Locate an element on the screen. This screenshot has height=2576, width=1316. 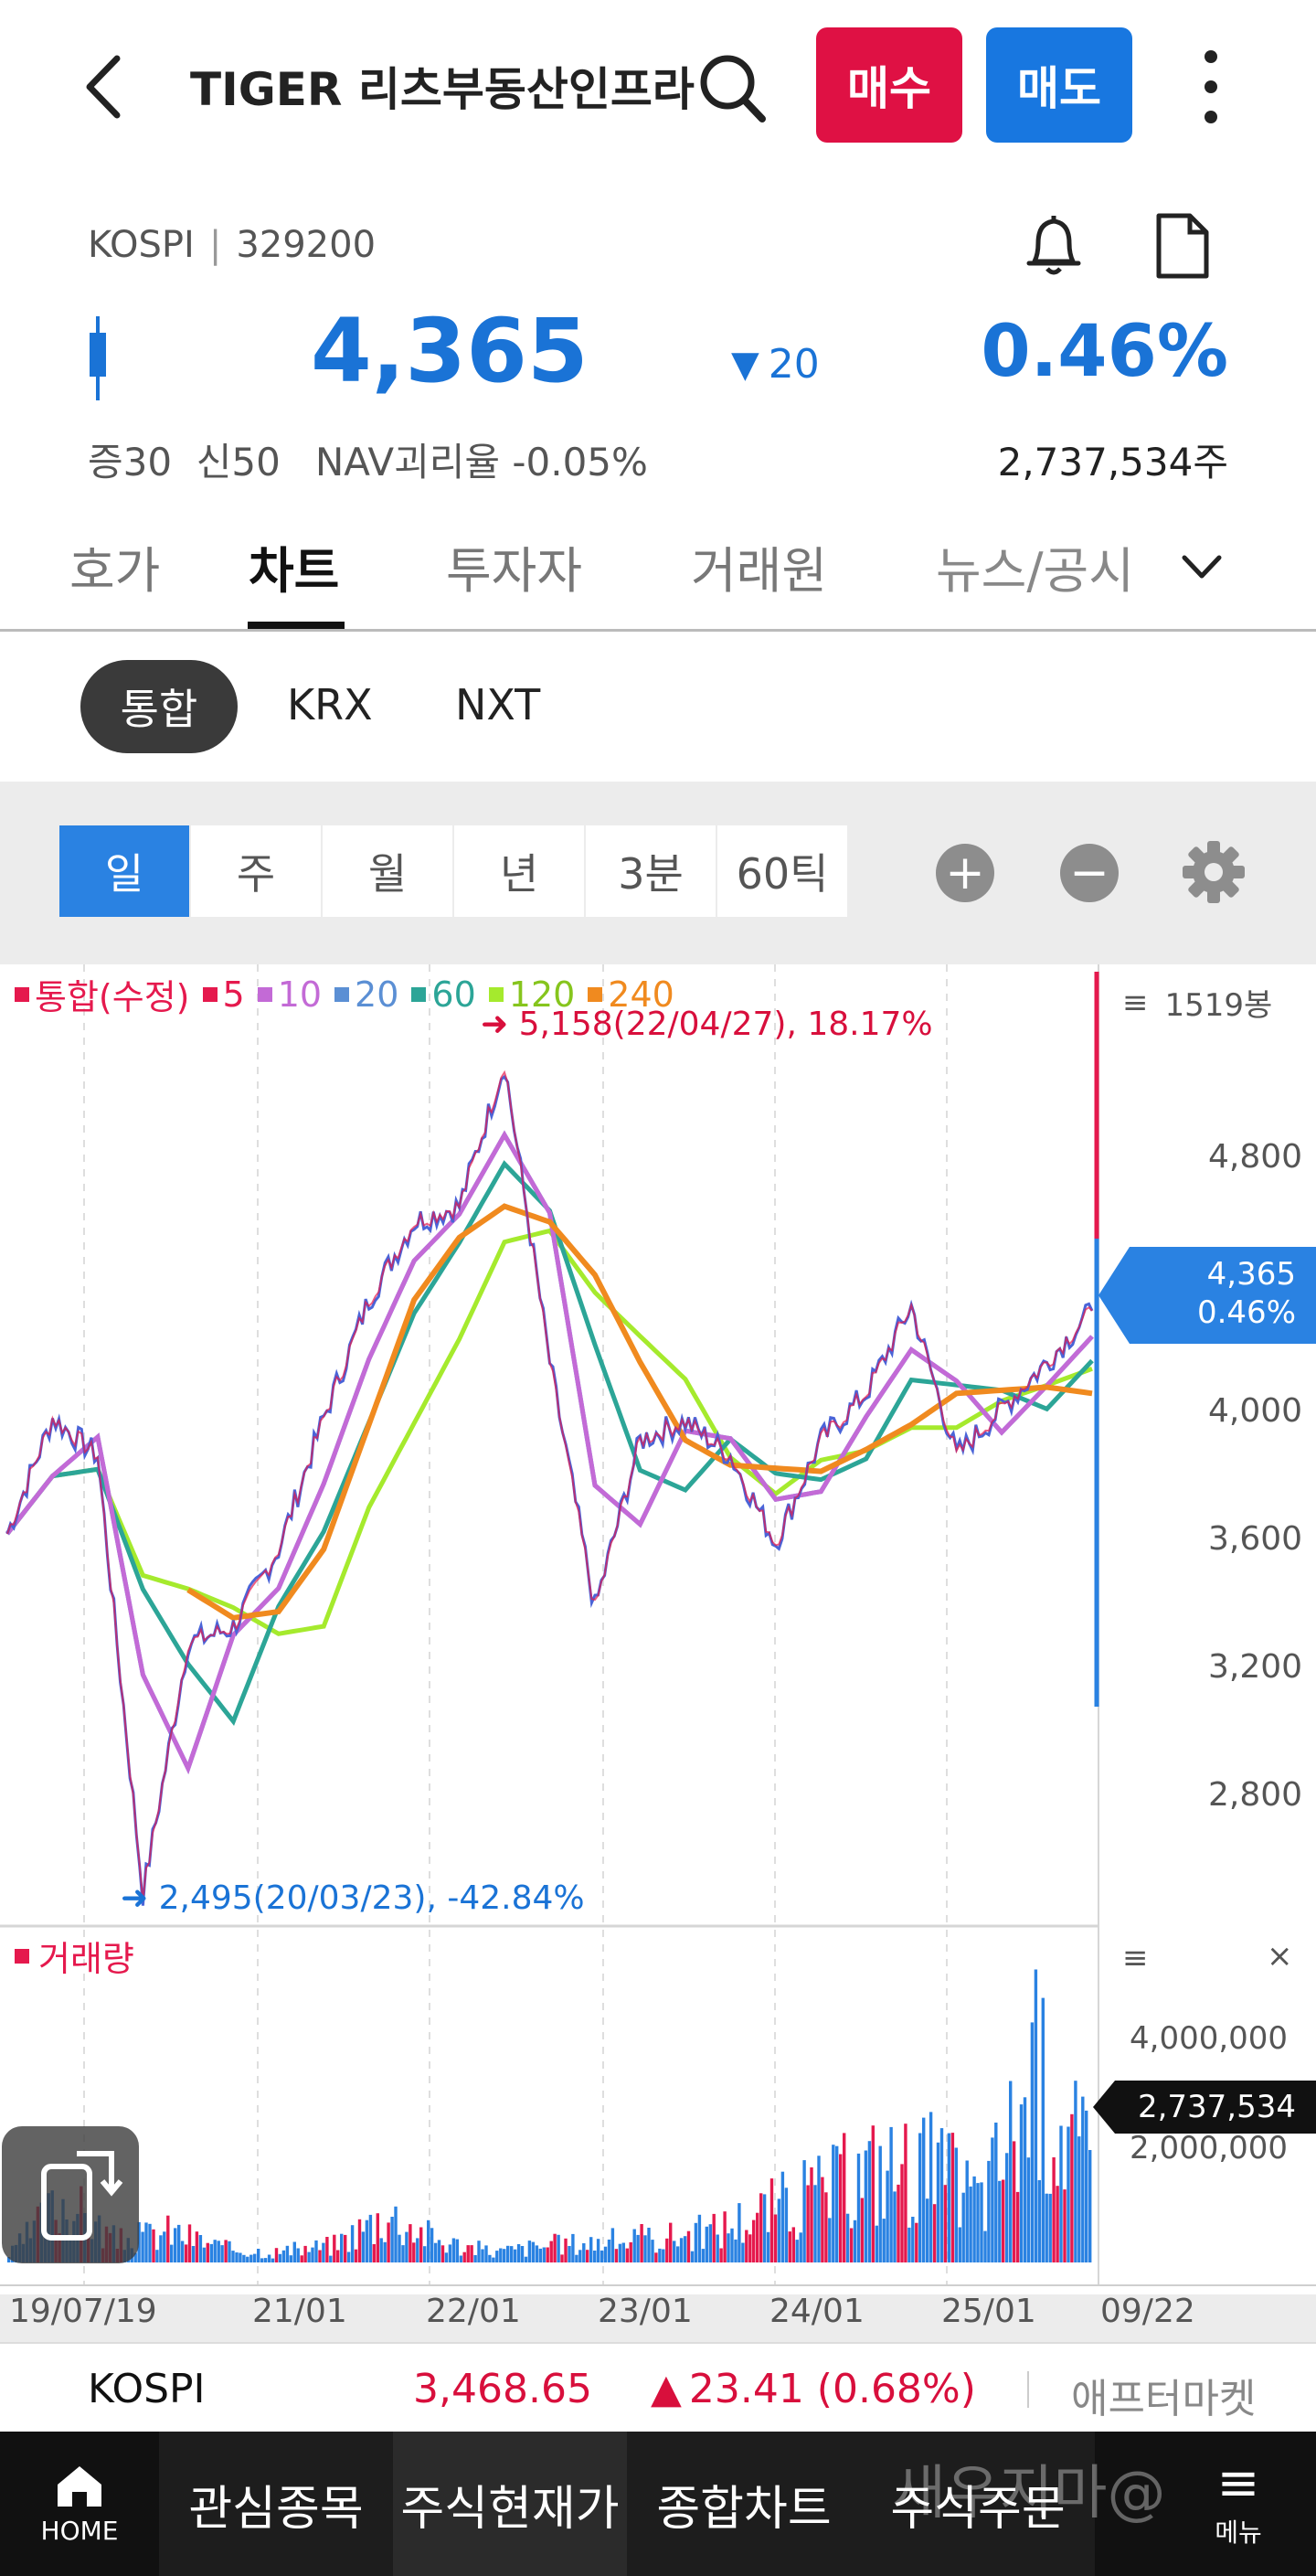
tab-broker: 거래원 is located at coordinates (759, 571).